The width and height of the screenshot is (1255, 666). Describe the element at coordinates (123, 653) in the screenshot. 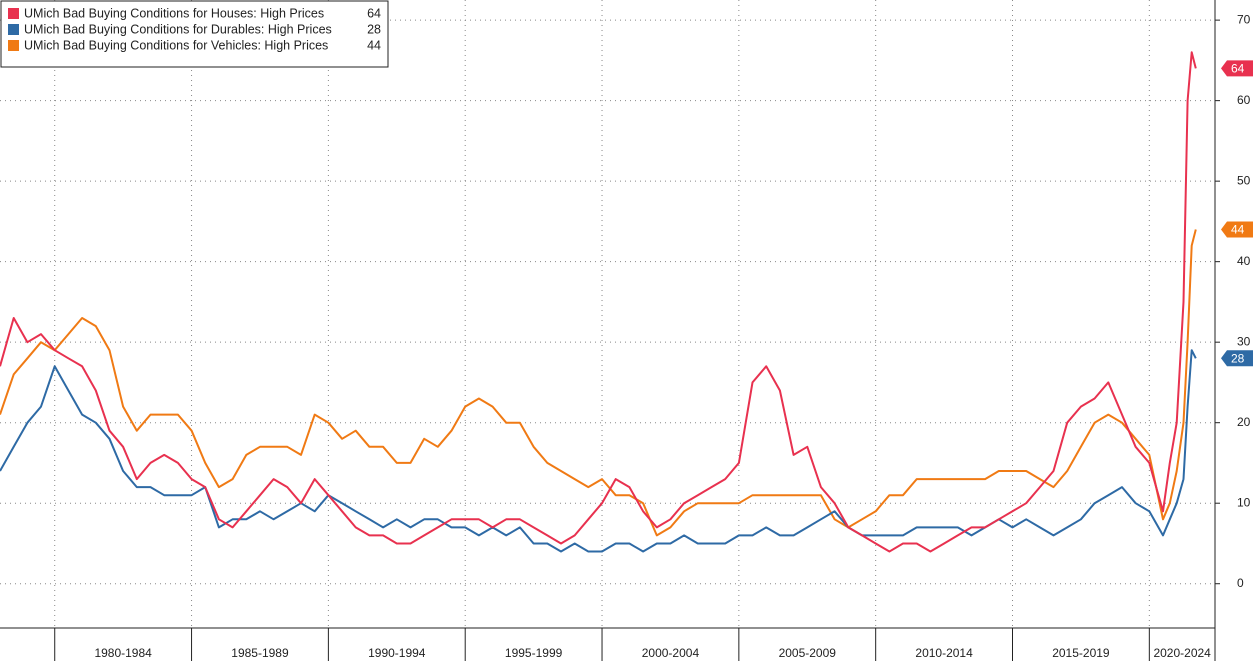

I see `x-tick-label: 1980-1984` at that location.